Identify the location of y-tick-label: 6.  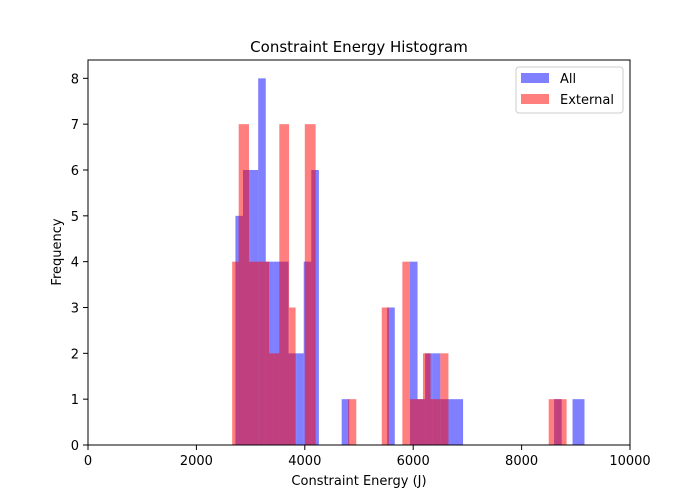
(75, 171).